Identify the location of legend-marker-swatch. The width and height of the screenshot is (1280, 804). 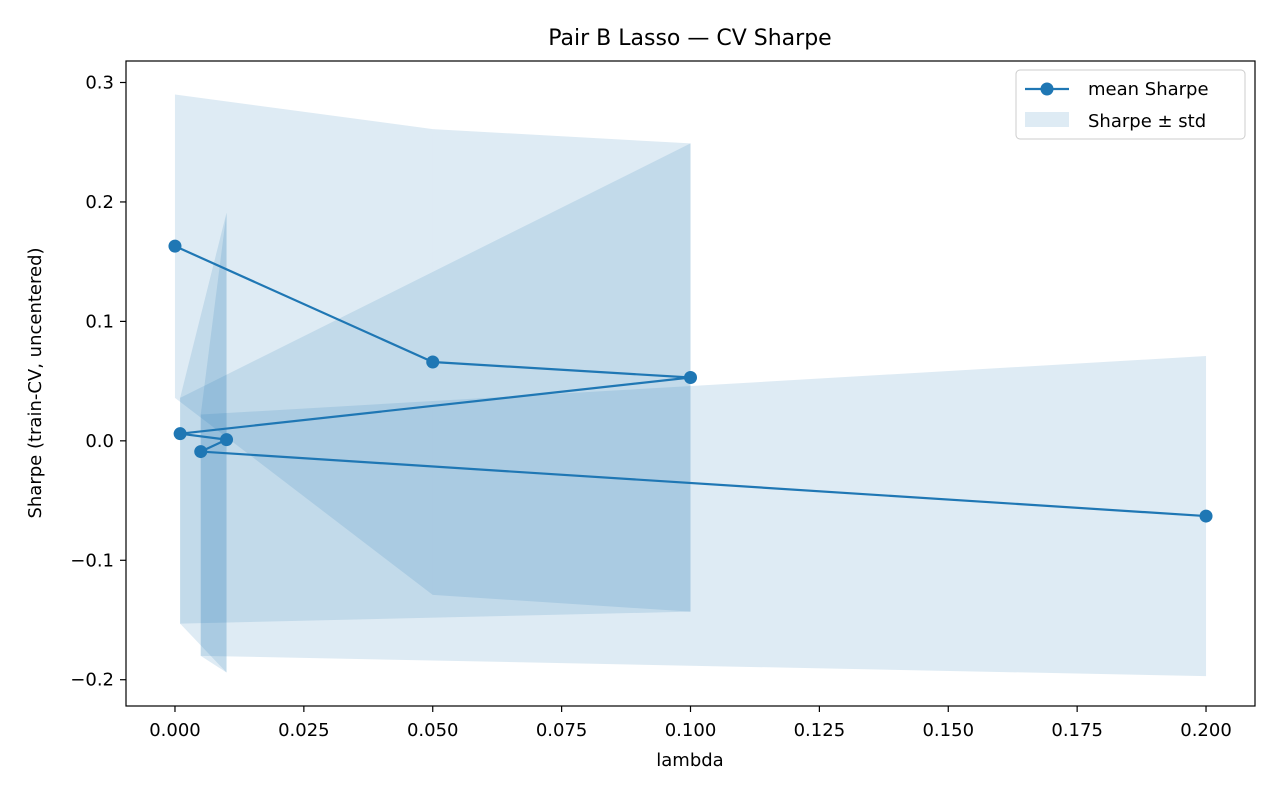
(1047, 89).